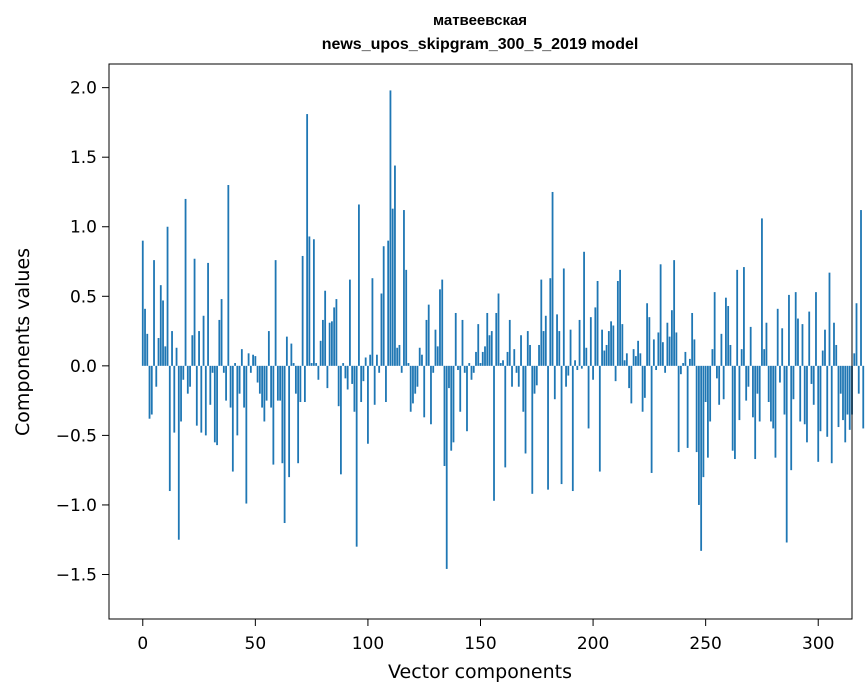 The width and height of the screenshot is (867, 696). Describe the element at coordinates (76, 575) in the screenshot. I see `y-tick-label: −1.5` at that location.